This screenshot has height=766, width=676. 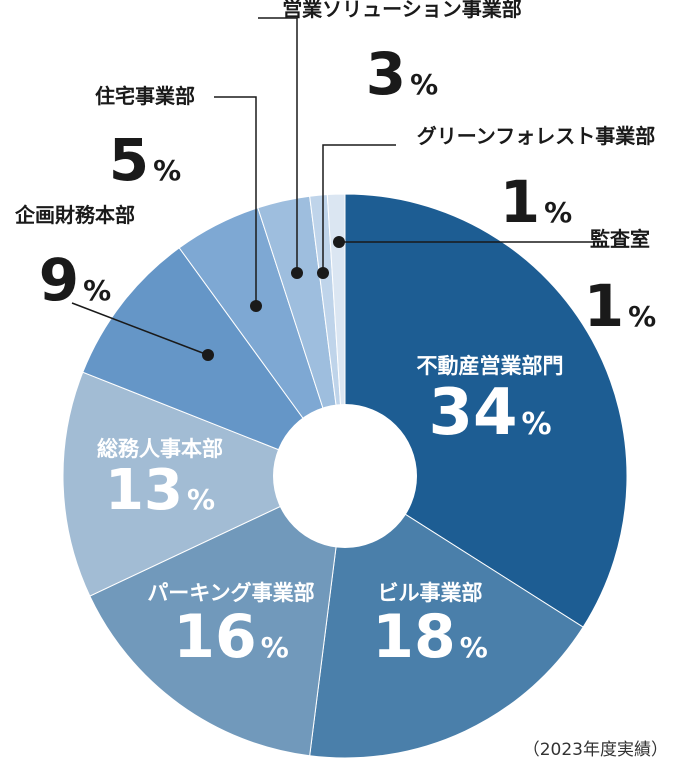 I want to click on slice-name-label: 監査室, so click(x=620, y=239).